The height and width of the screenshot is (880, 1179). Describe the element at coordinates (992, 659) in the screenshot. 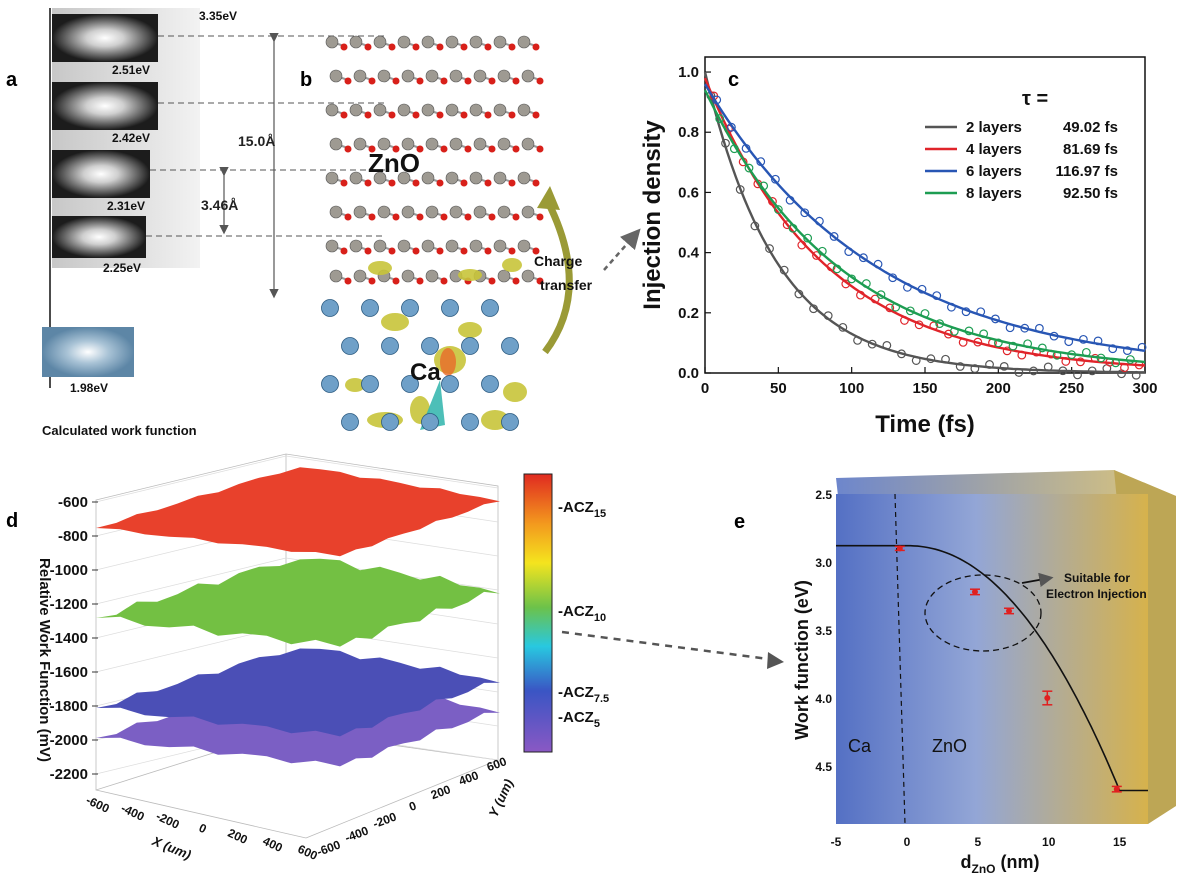

I see `e-box-front` at that location.